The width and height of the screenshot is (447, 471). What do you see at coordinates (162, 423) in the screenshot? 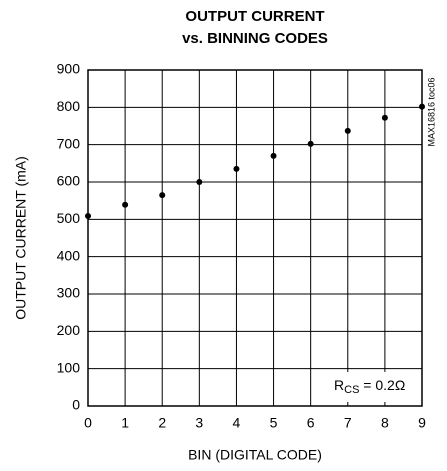
I see `x-tick-label: 2` at bounding box center [162, 423].